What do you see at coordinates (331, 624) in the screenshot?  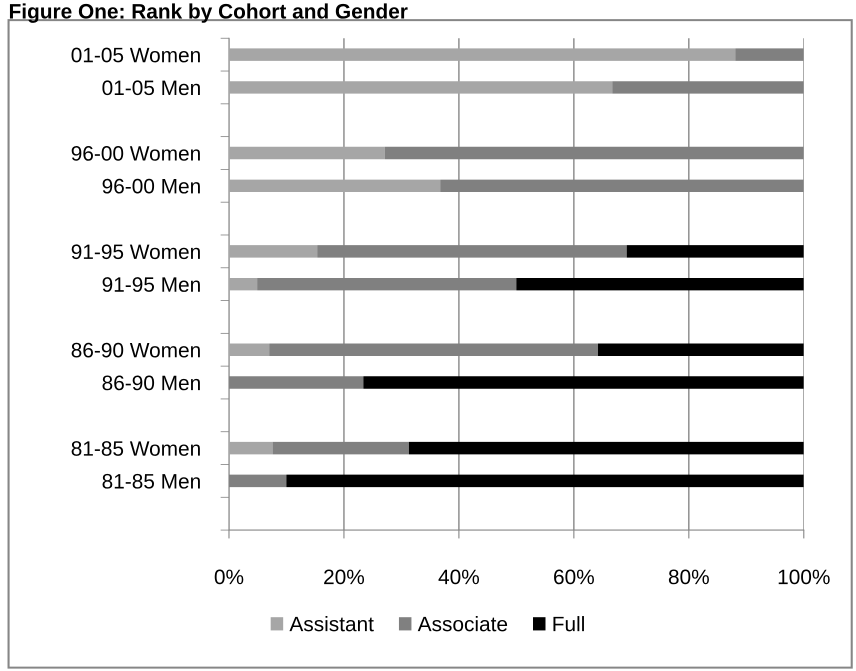 I see `legend-label: Assistant` at bounding box center [331, 624].